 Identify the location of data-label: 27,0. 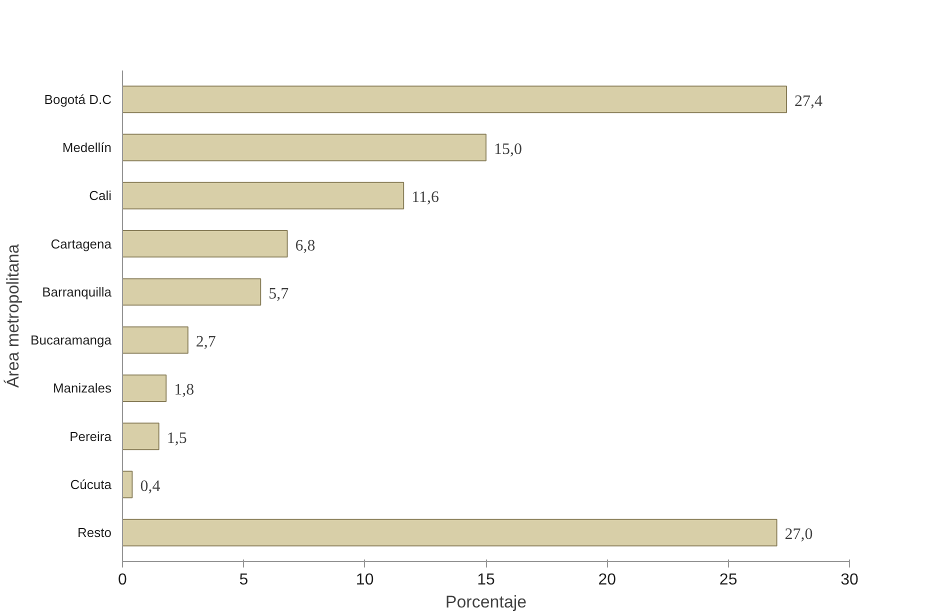
(798, 535).